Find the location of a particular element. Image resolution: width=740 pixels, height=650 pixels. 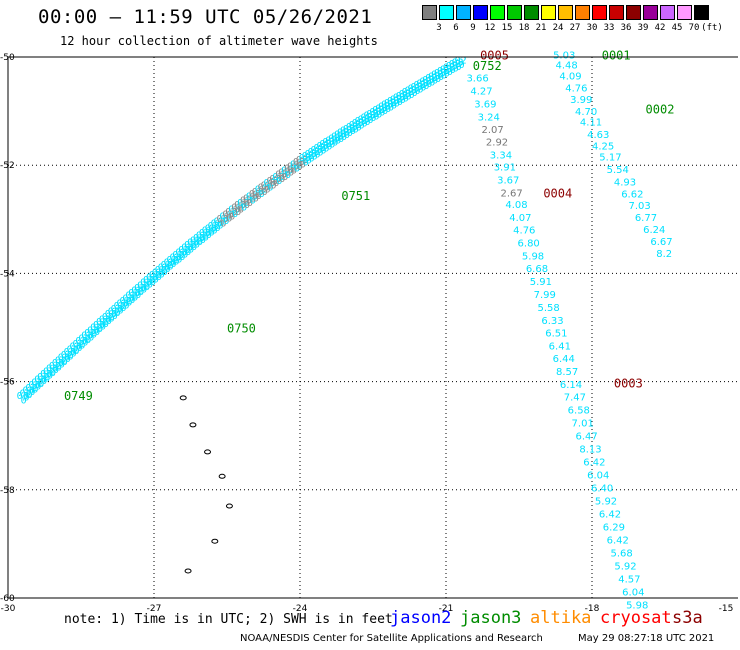

legend-altika: altika is located at coordinates (561, 618).